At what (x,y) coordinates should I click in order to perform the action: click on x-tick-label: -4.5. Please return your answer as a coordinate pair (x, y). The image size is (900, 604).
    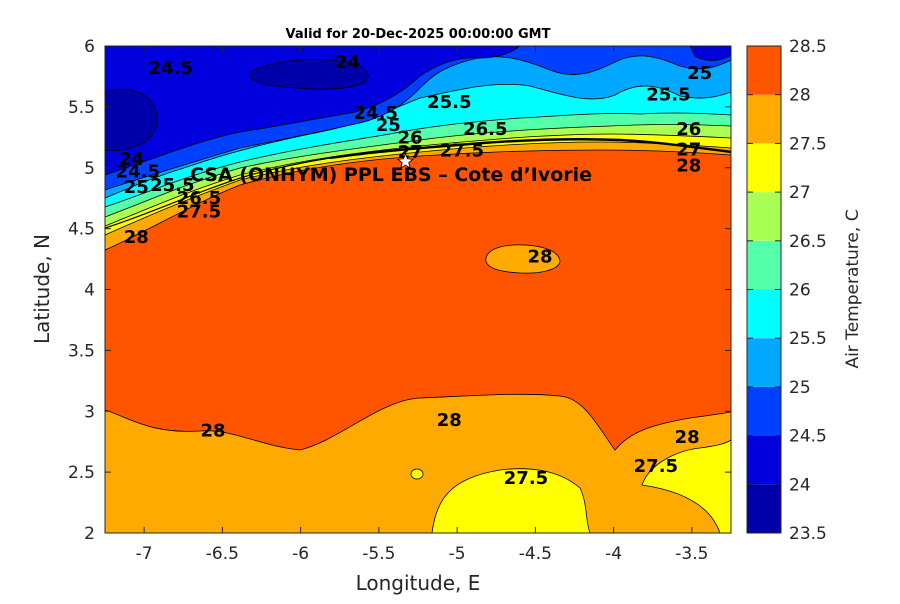
    Looking at the image, I should click on (535, 554).